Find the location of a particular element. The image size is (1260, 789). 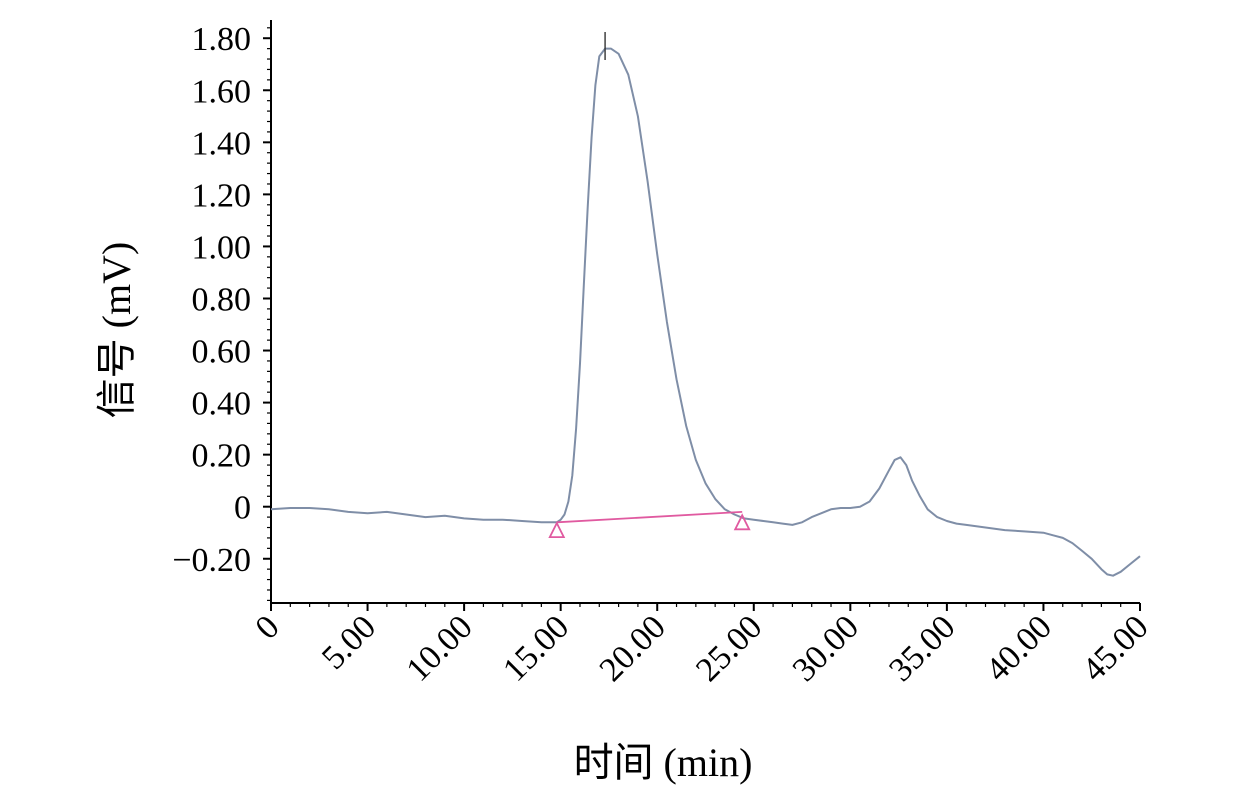

y-tick-label: 0.80 is located at coordinates (222, 299).